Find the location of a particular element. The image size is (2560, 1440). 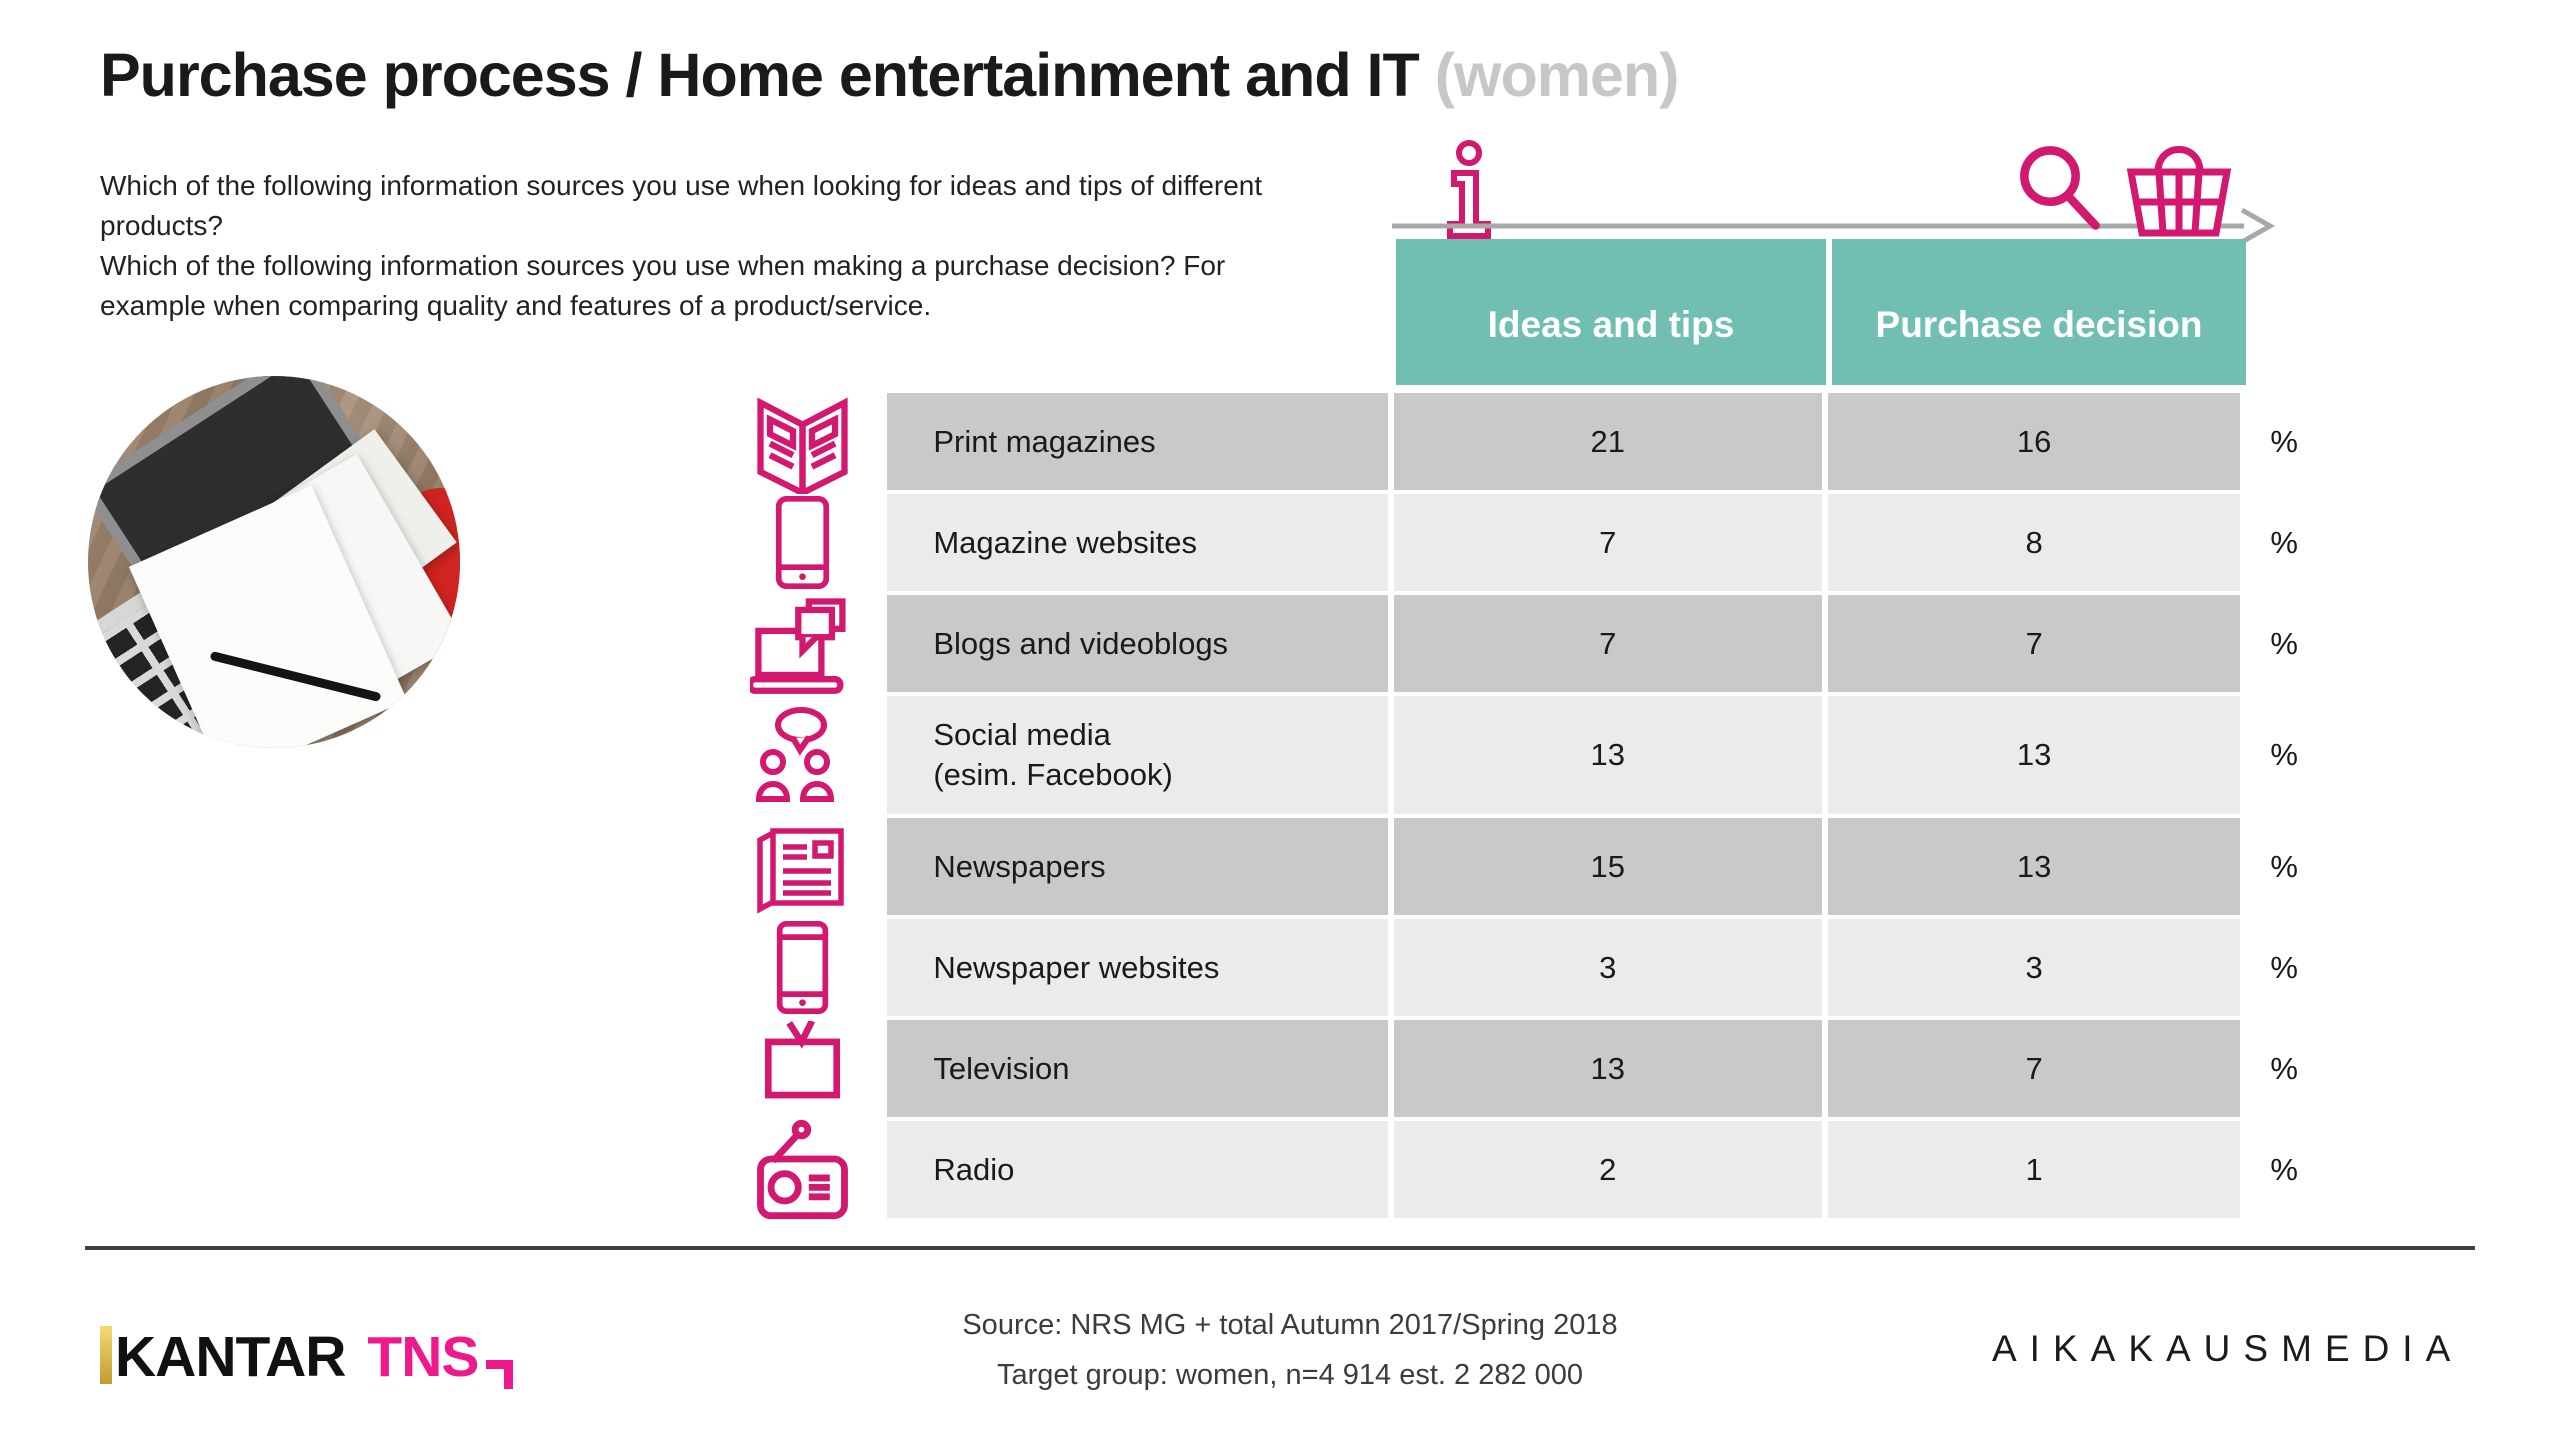

row-label: Blogs and videoblogs is located at coordinates (1137, 643).